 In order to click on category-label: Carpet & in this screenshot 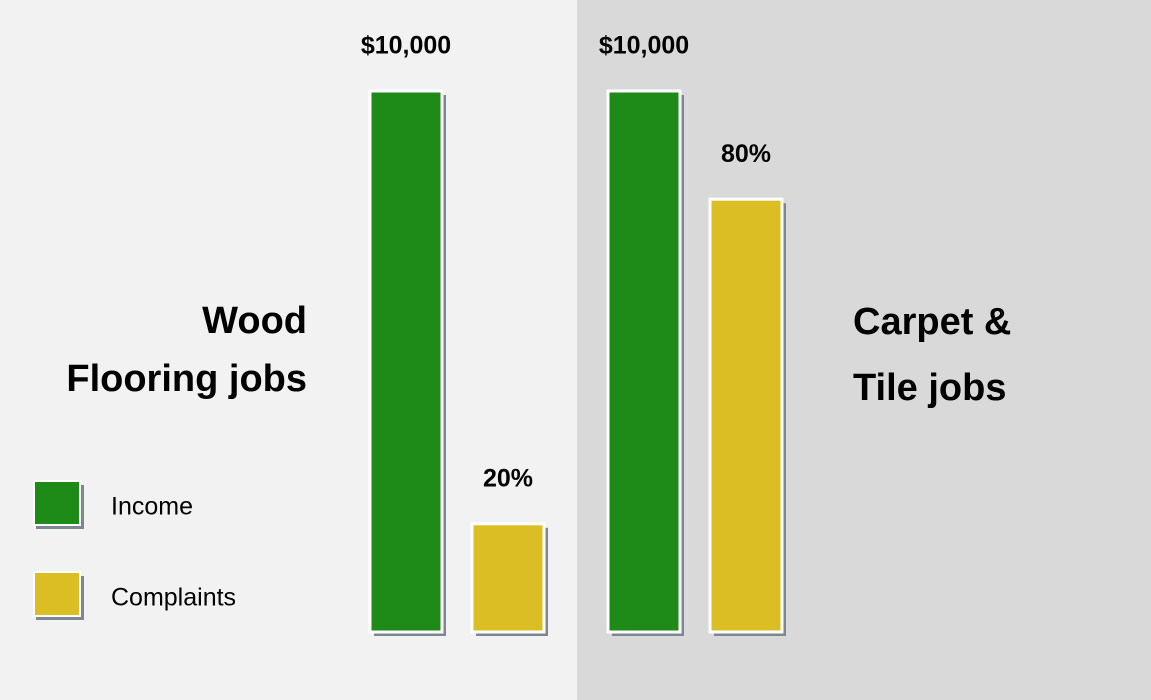, I will do `click(932, 322)`.